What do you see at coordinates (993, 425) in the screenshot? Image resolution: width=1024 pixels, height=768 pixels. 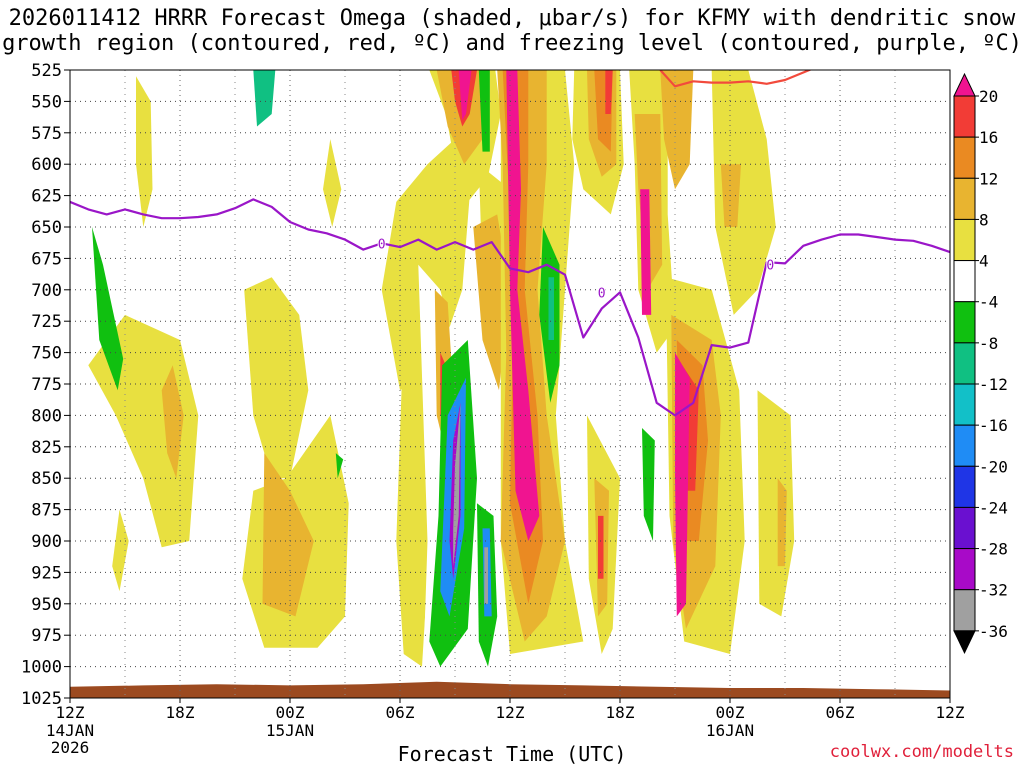 I see `colorbar-label: -16` at bounding box center [993, 425].